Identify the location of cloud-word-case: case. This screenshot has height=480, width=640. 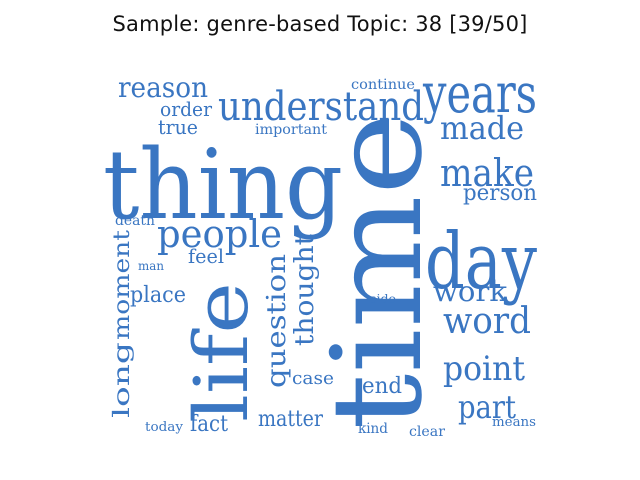
(313, 378).